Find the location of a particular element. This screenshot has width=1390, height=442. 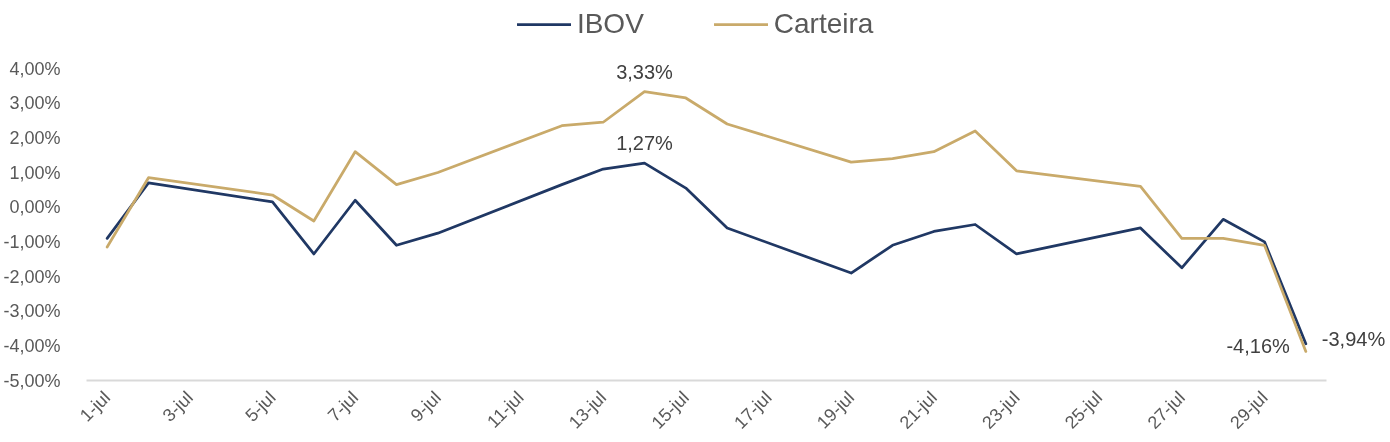

data-label: -3,94% is located at coordinates (1353, 338).